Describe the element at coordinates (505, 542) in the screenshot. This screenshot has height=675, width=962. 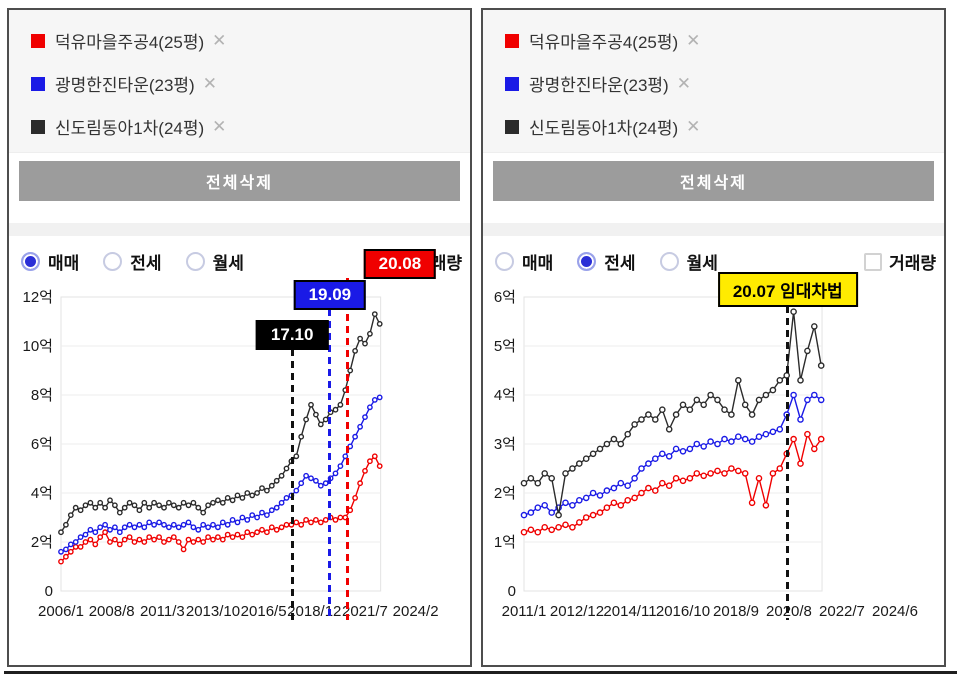
I see `svg-text: 1억` at that location.